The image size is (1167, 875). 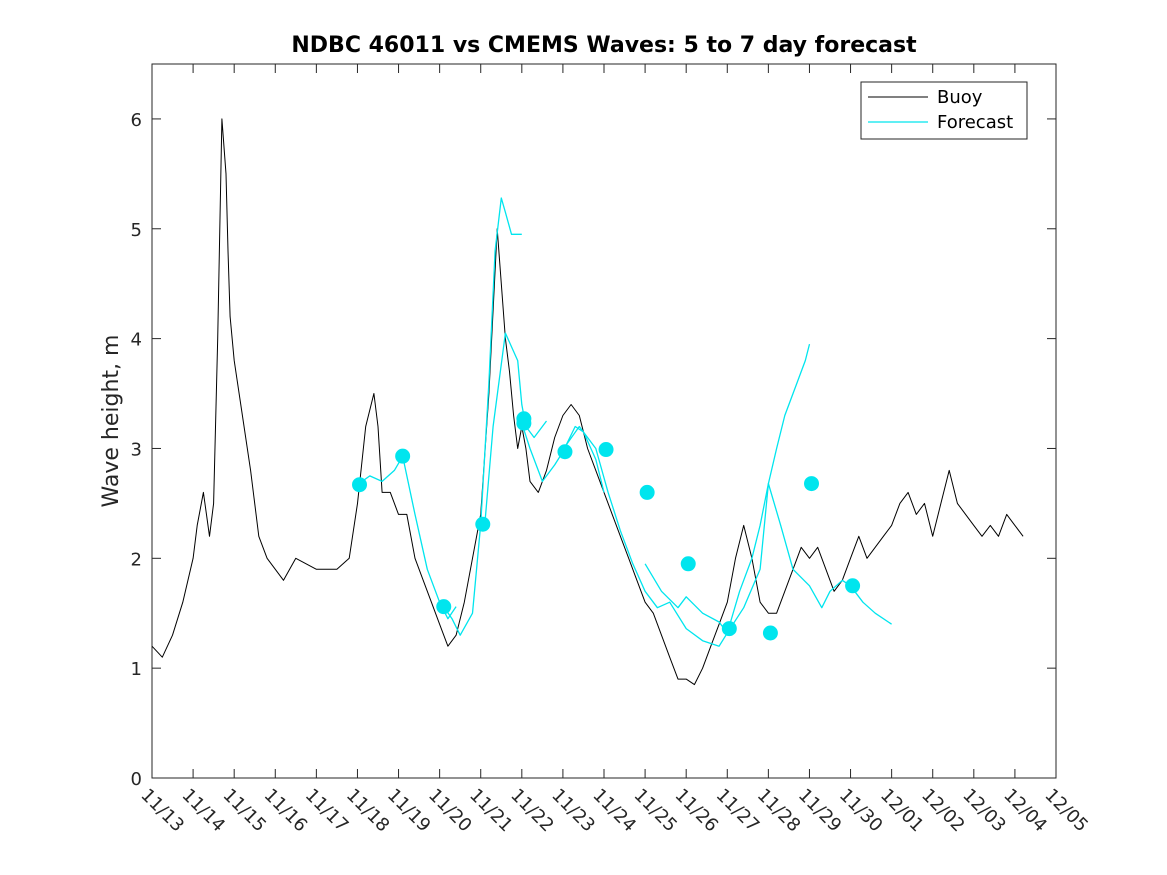 What do you see at coordinates (136, 230) in the screenshot?
I see `y-tick-label: 5` at bounding box center [136, 230].